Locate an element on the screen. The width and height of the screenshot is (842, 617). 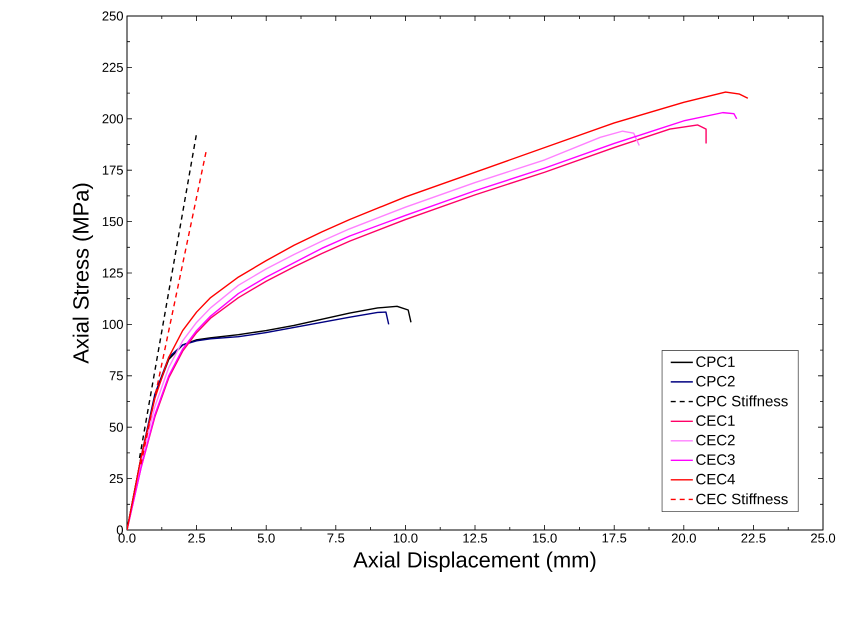
legend-label: CPC2 is located at coordinates (715, 381).